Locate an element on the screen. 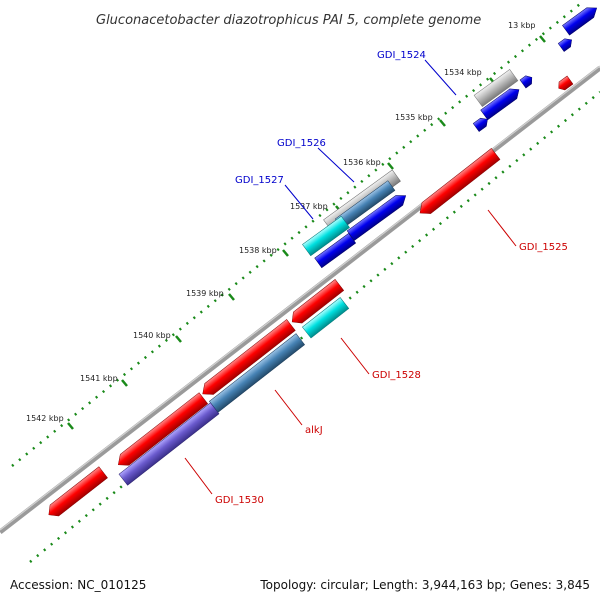 The image size is (600, 600). gene-forward-small-a is located at coordinates (565, 44).